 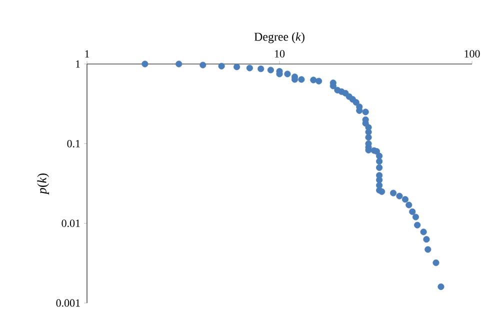 What do you see at coordinates (472, 54) in the screenshot?
I see `x-tick-label: 100` at bounding box center [472, 54].